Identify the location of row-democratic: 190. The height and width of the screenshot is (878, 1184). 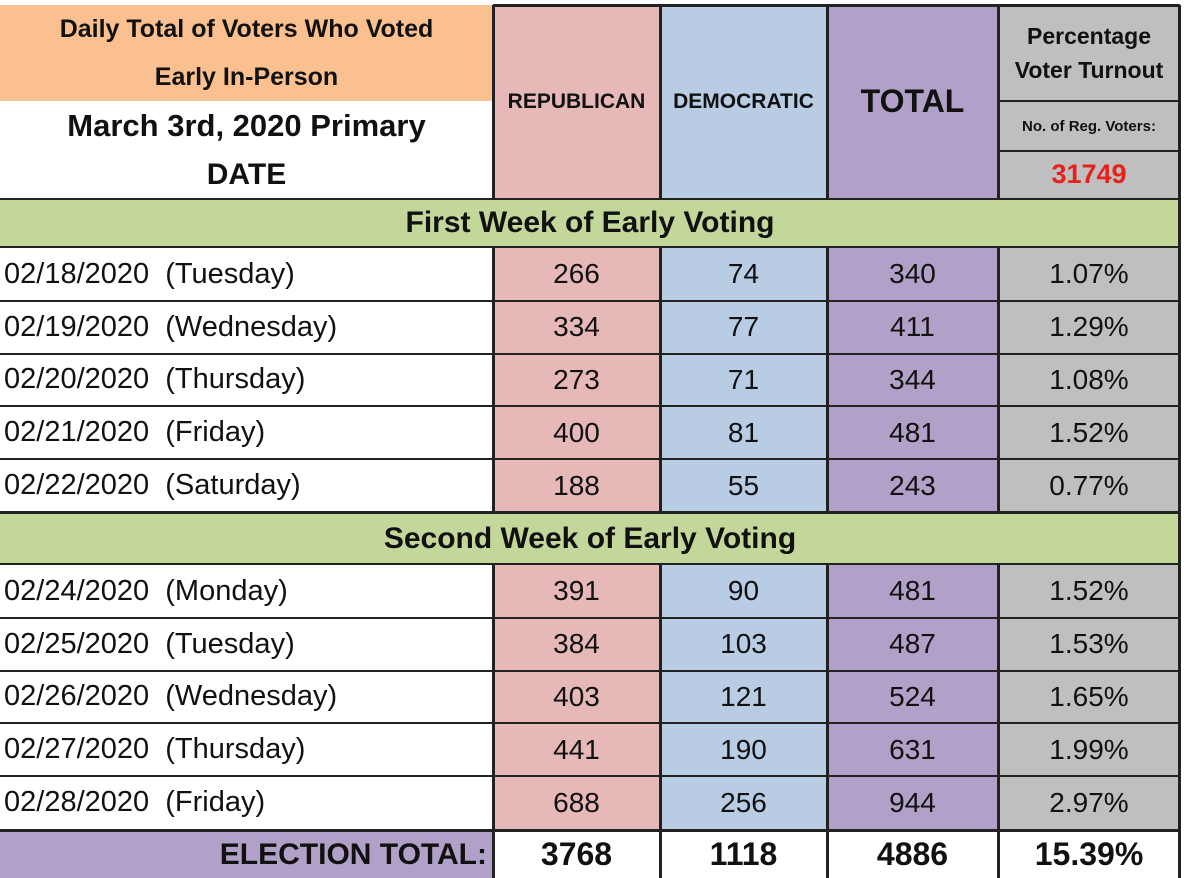
(743, 750).